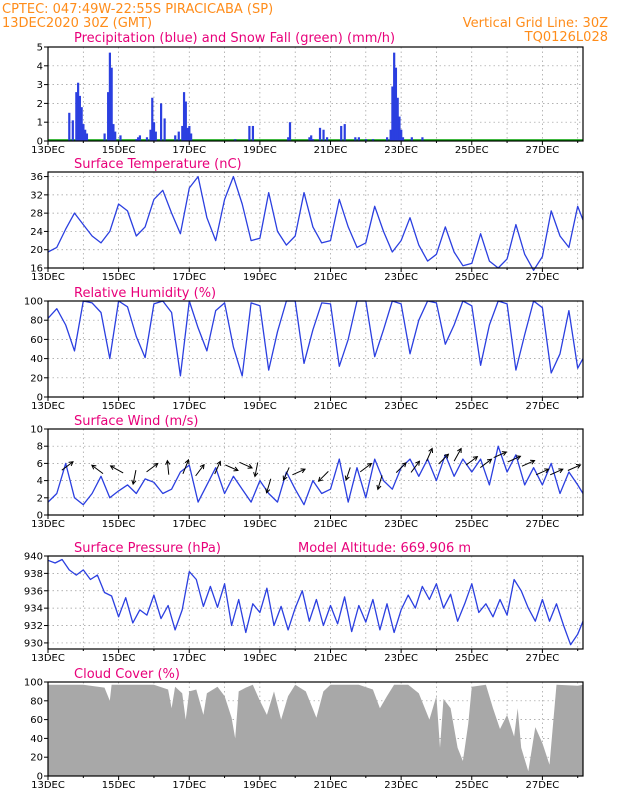 Image resolution: width=618 pixels, height=800 pixels. I want to click on y-tick-label: 10, so click(36, 430).